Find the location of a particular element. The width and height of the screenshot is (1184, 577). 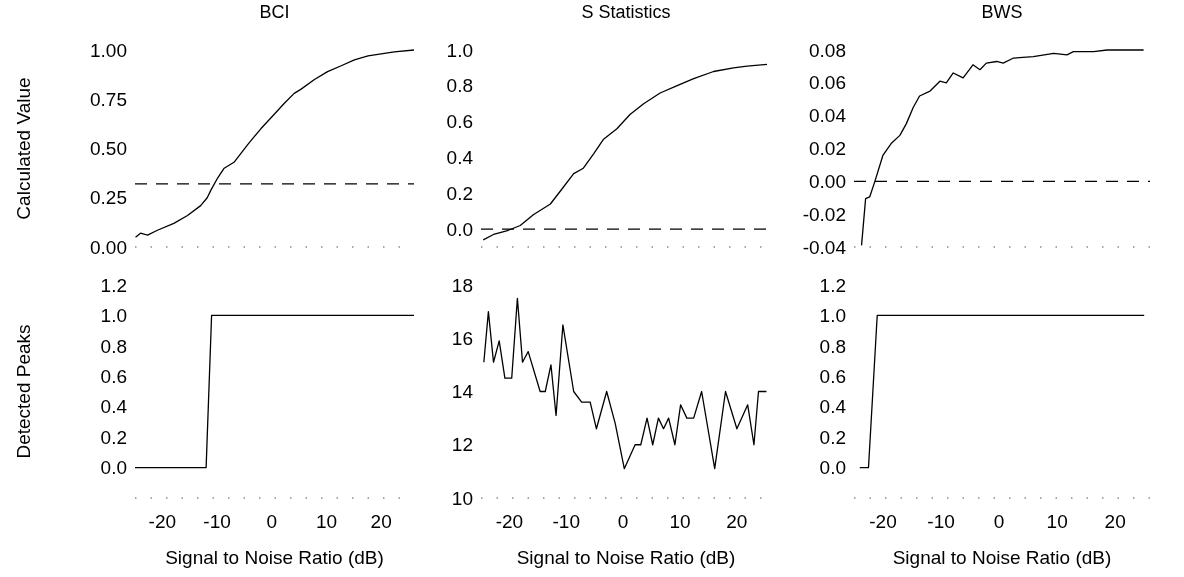

y-tick-label: 12 is located at coordinates (462, 445).